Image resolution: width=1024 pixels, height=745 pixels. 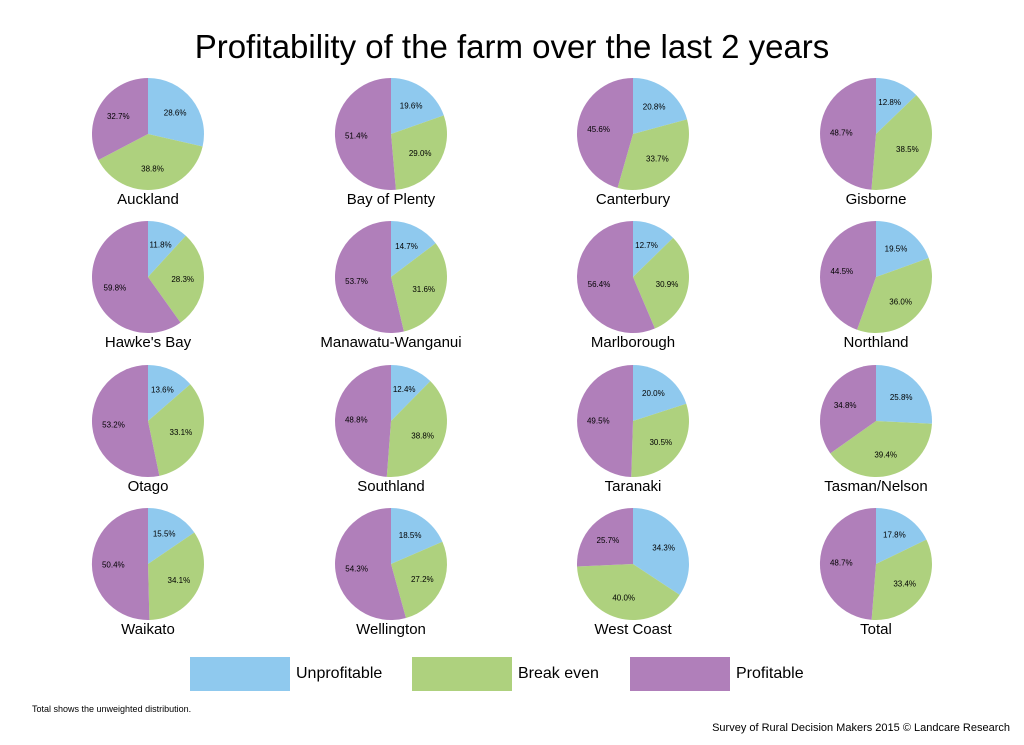 I want to click on pie-marlborough: 12.7% 30.9% 56.4% Marlborough, so click(x=632, y=285).